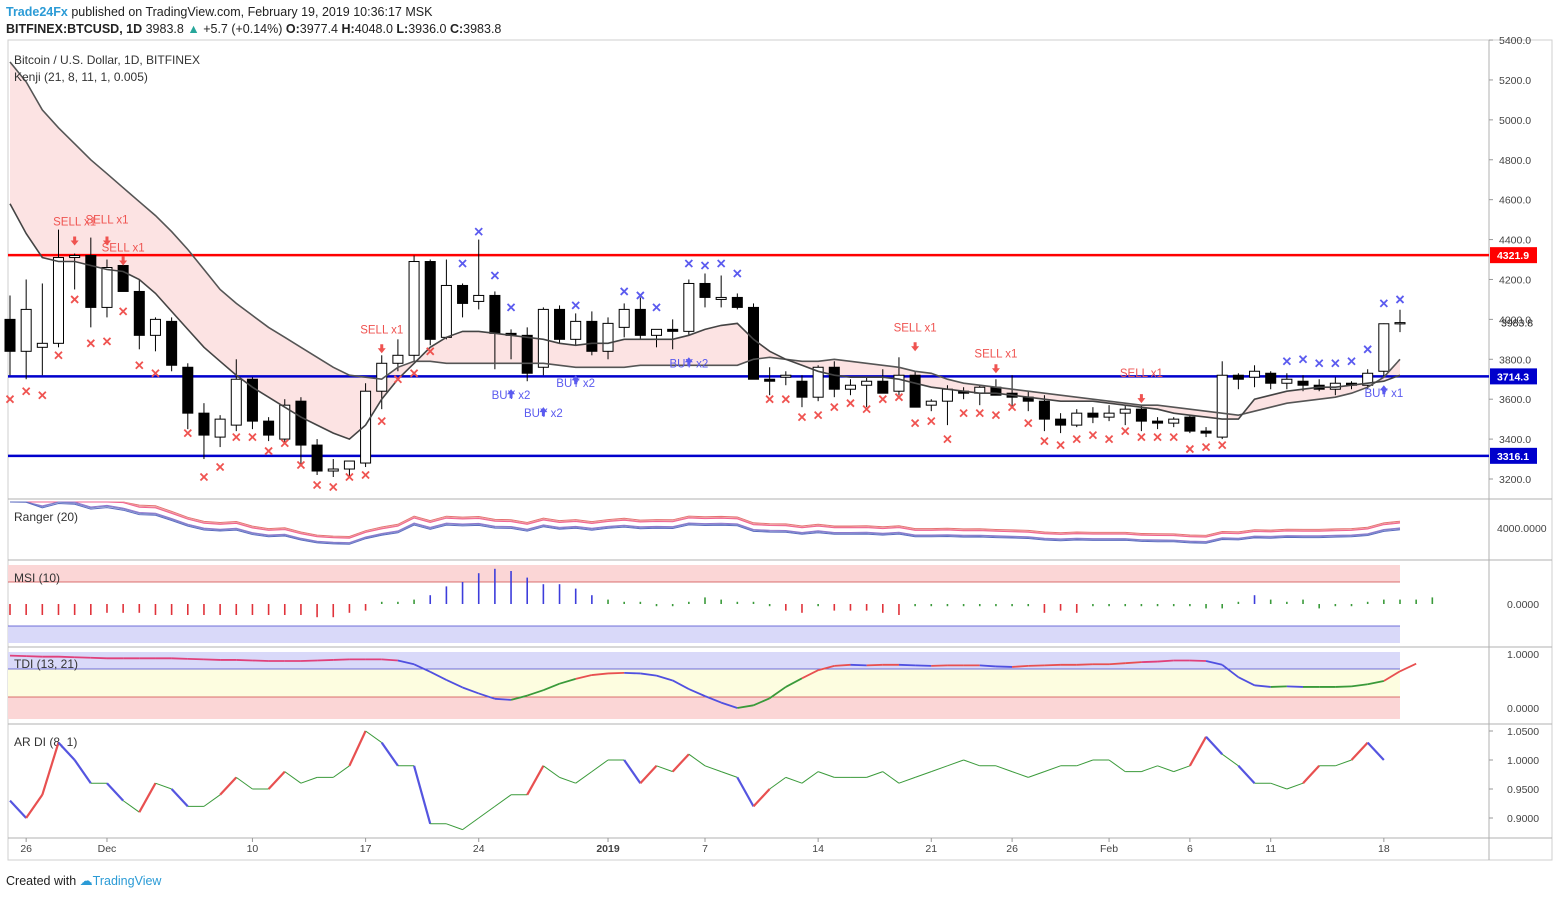 The image size is (1565, 898). What do you see at coordinates (1141, 374) in the screenshot?
I see `sell-signal-label-10: SELL x1` at bounding box center [1141, 374].